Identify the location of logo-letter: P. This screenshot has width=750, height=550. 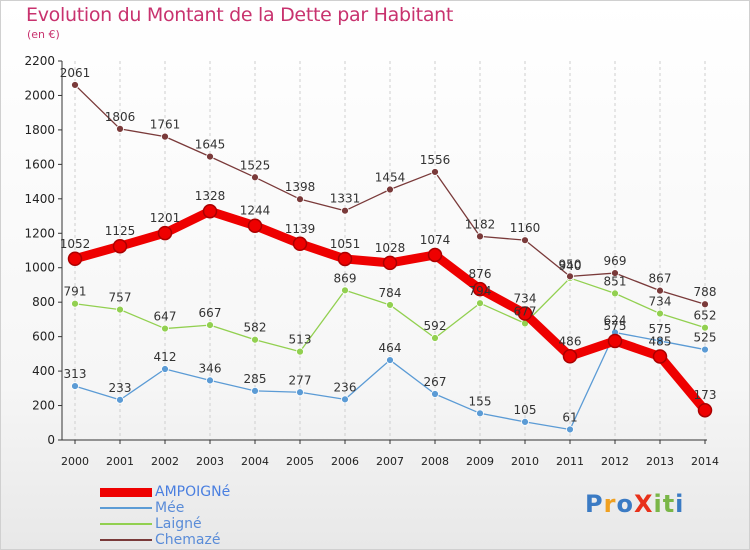
(594, 504).